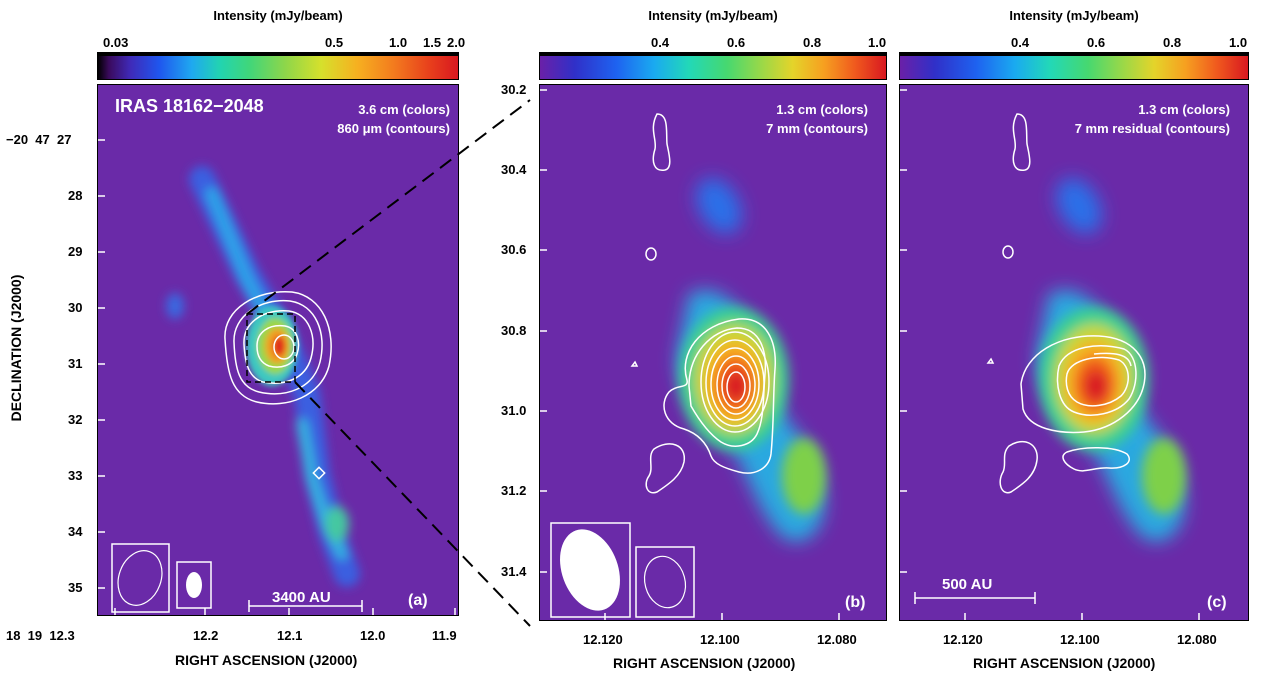  Describe the element at coordinates (206, 635) in the screenshot. I see `a-ra-tick-1: 12.2` at that location.